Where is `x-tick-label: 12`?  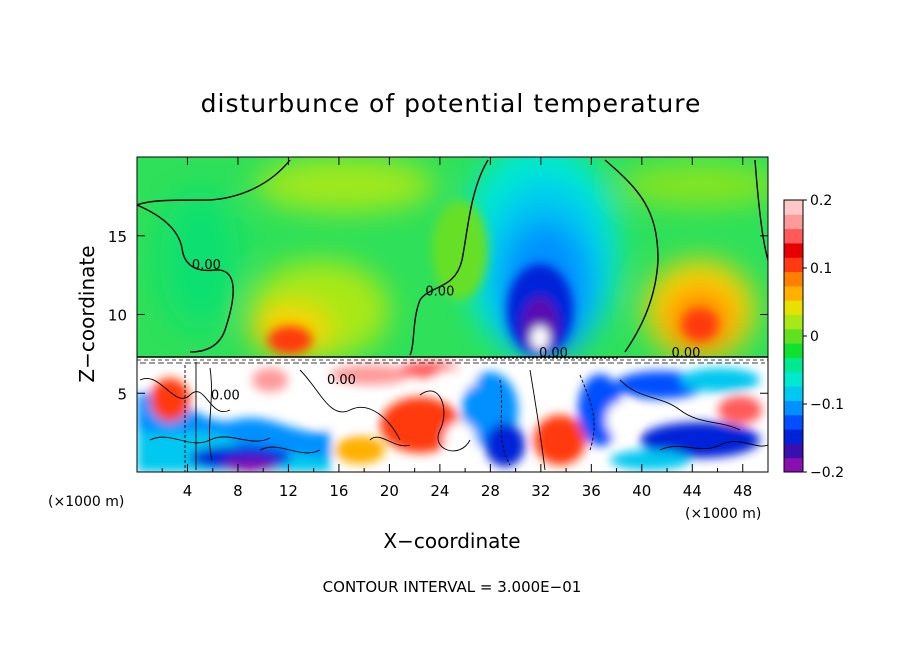 x-tick-label: 12 is located at coordinates (288, 491).